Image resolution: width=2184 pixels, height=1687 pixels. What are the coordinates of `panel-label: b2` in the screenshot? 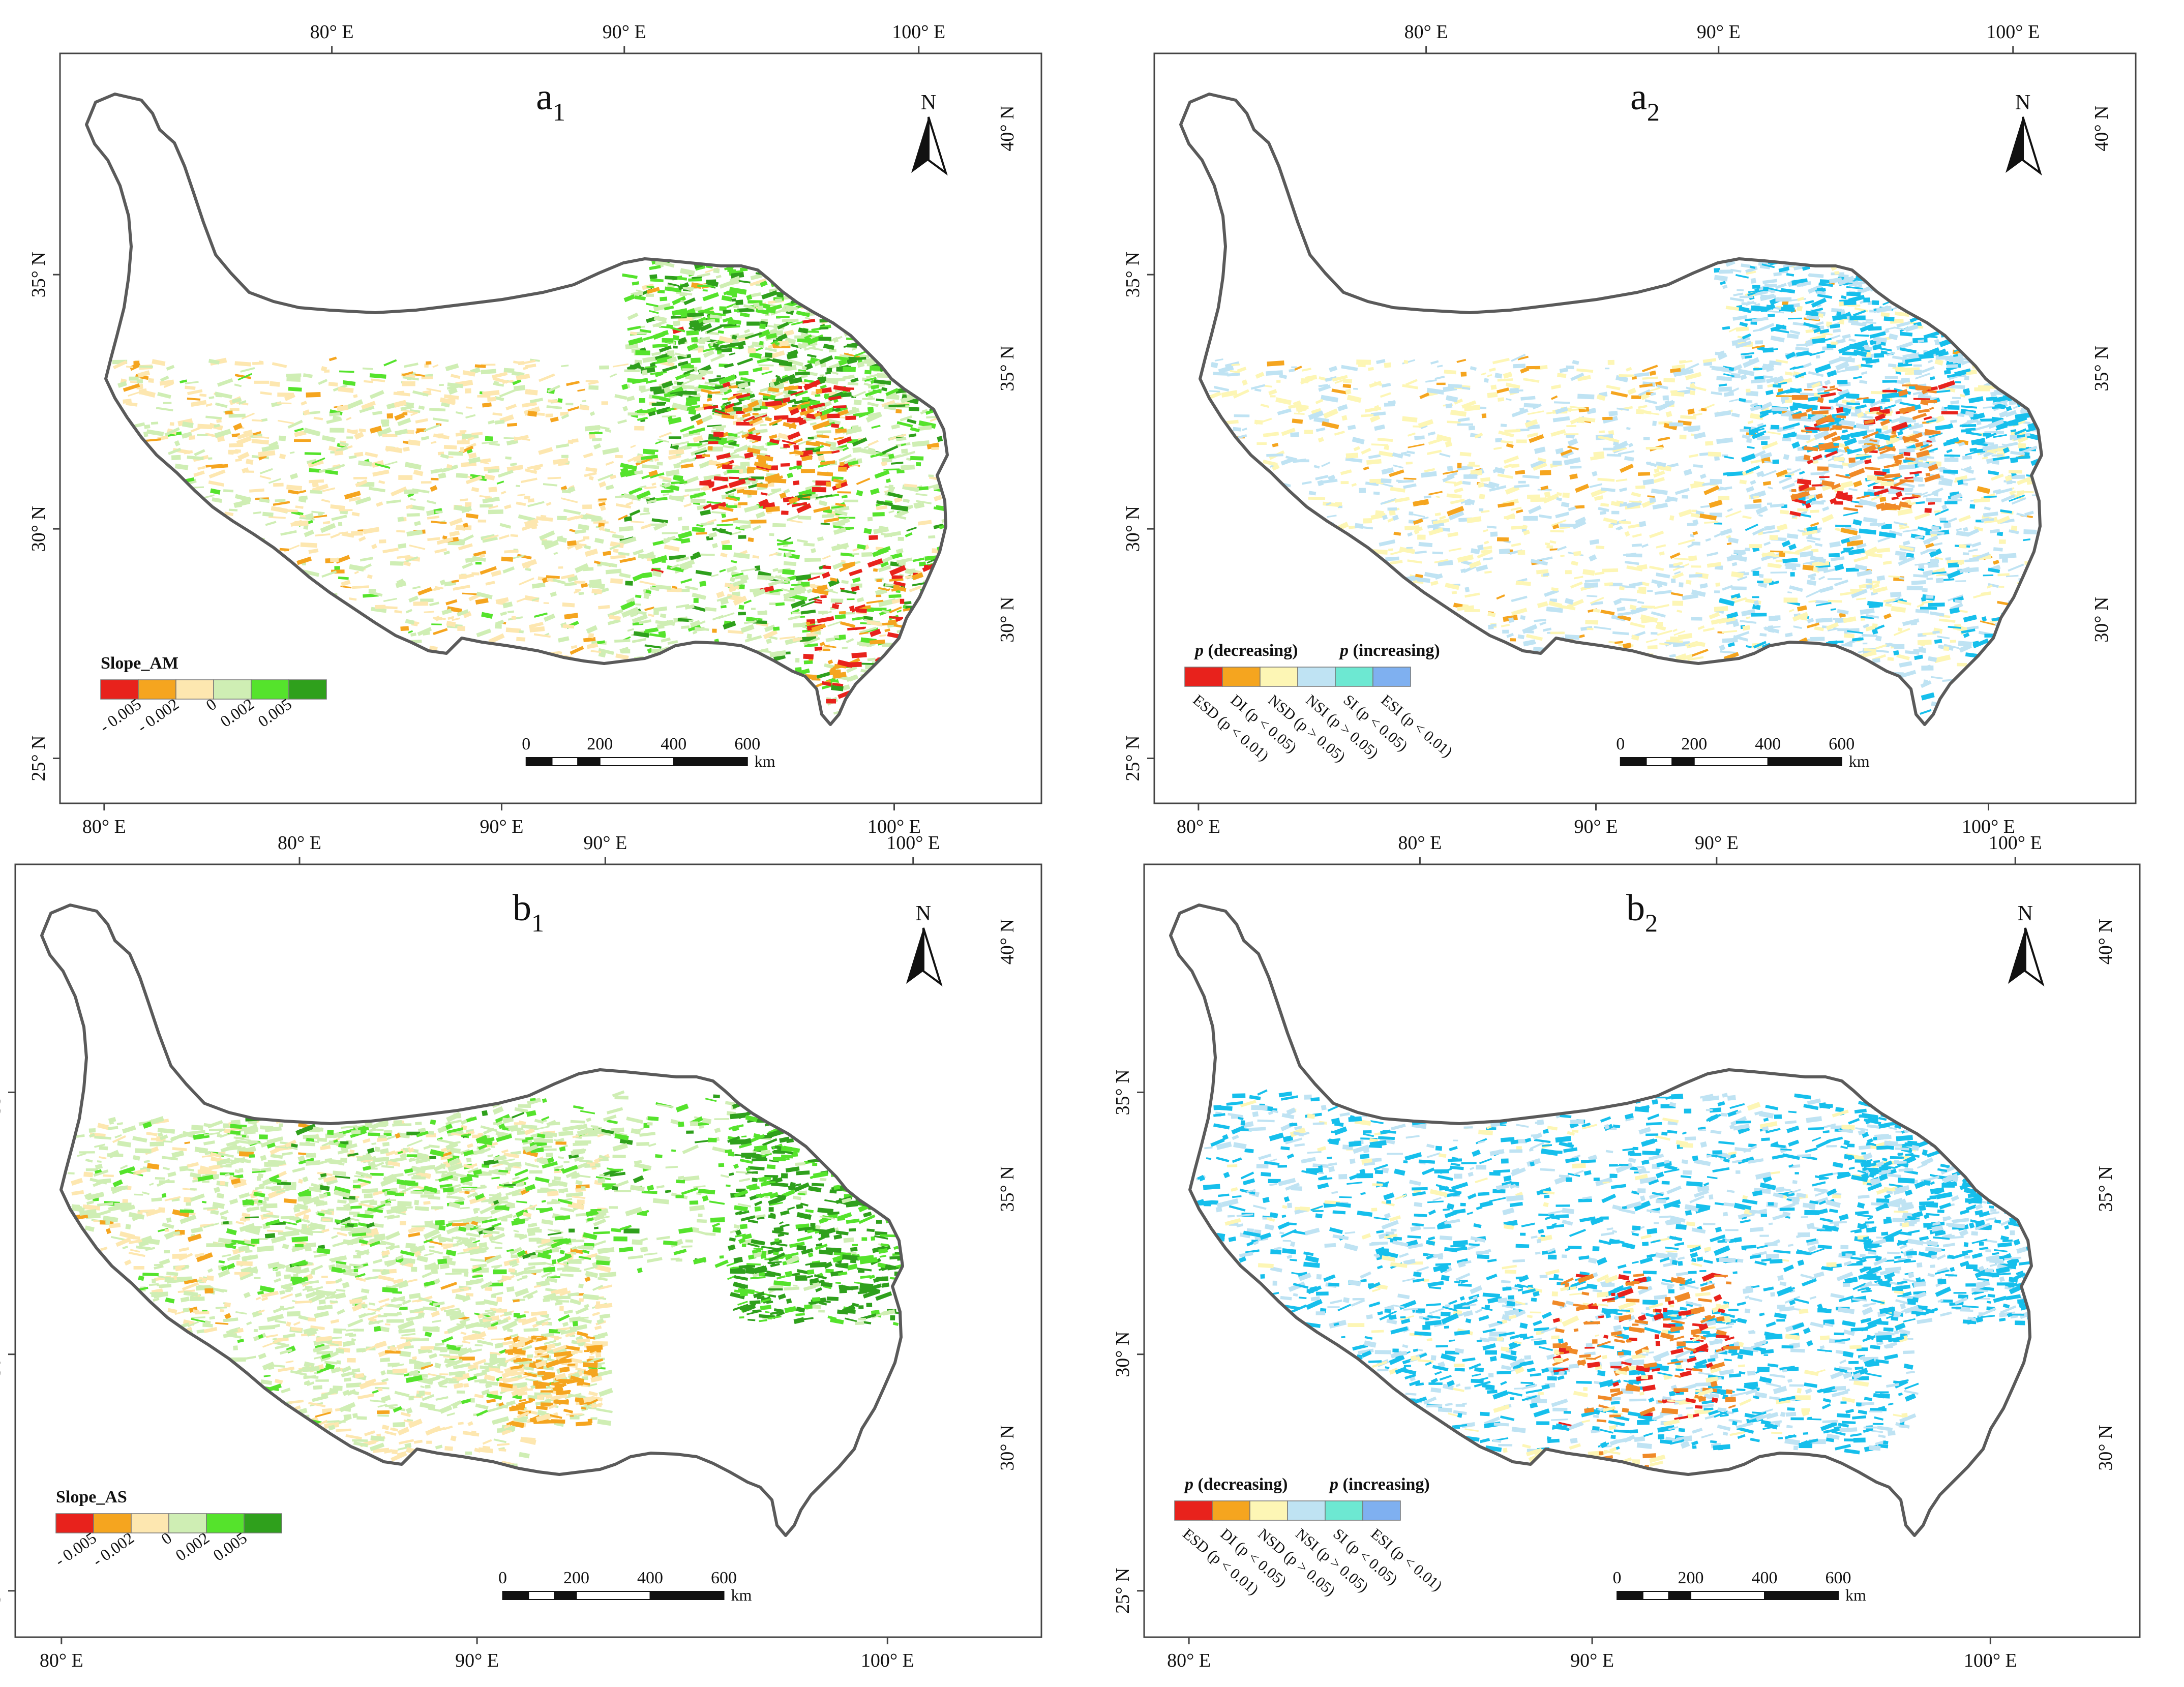 It's located at (1642, 912).